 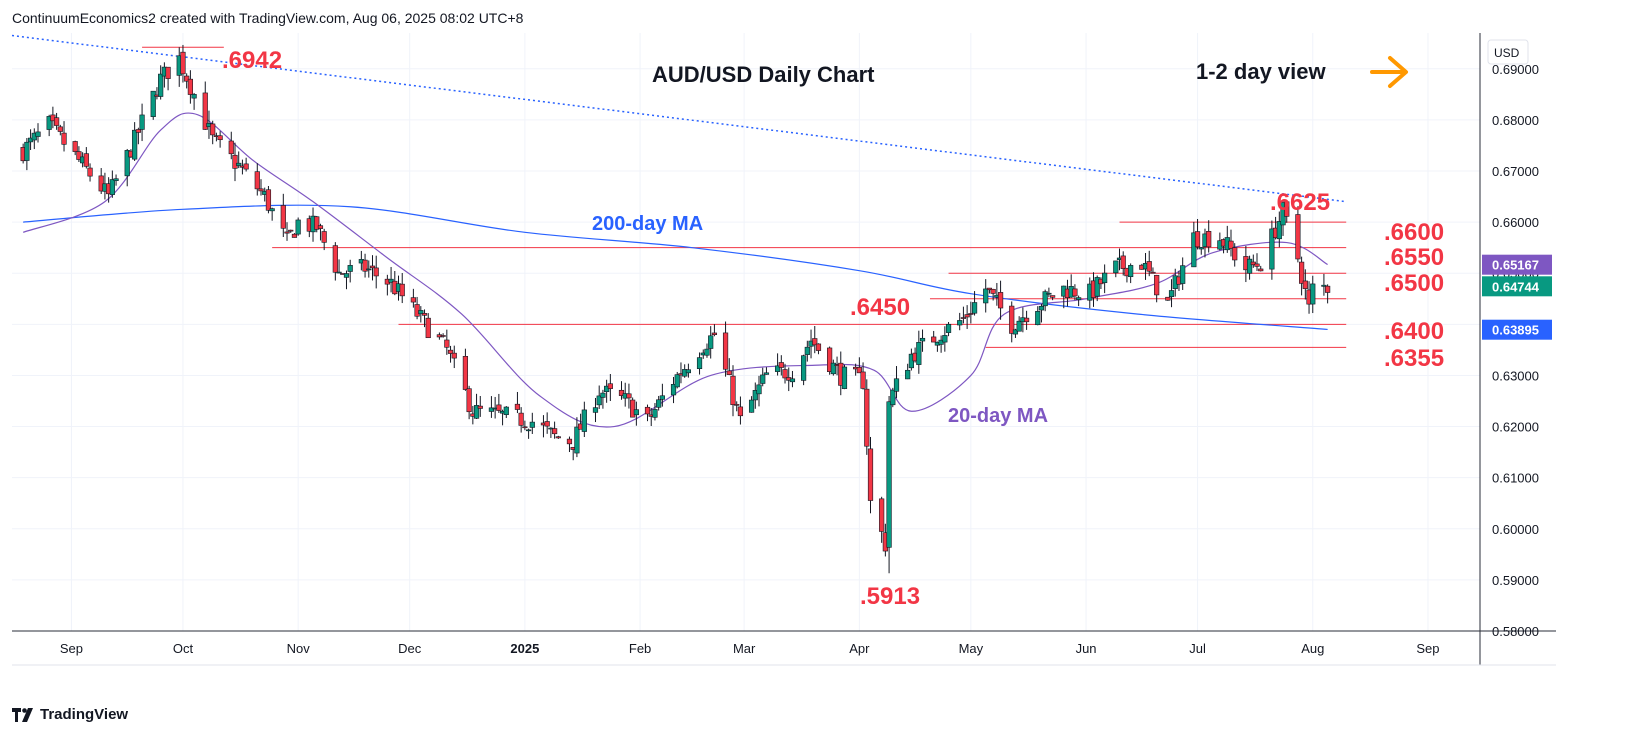 I want to click on x-tick-label: Nov, so click(x=299, y=648).